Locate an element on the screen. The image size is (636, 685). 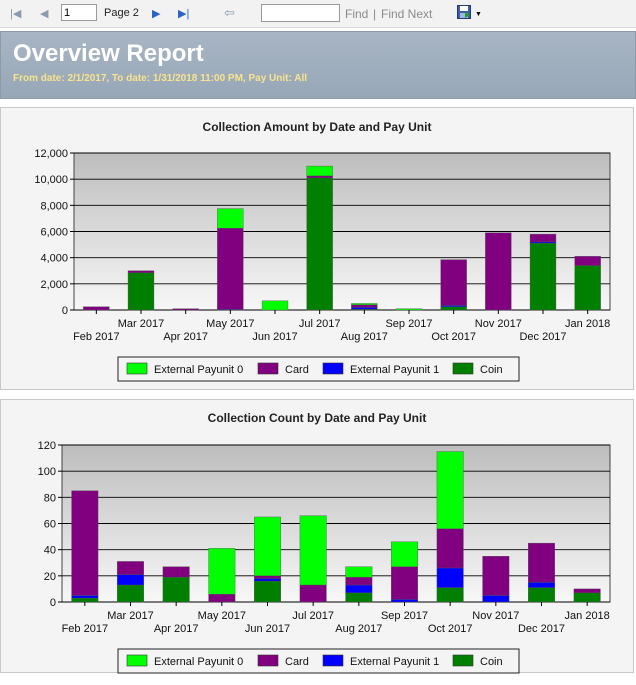
bar-external-payunit-0-may-2017 is located at coordinates (222, 571).